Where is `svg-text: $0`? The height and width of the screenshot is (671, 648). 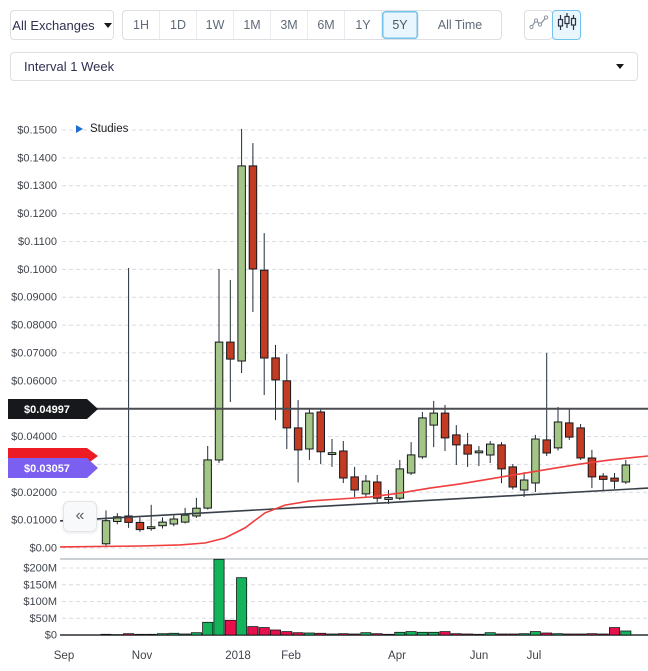
svg-text: $0 is located at coordinates (51, 636).